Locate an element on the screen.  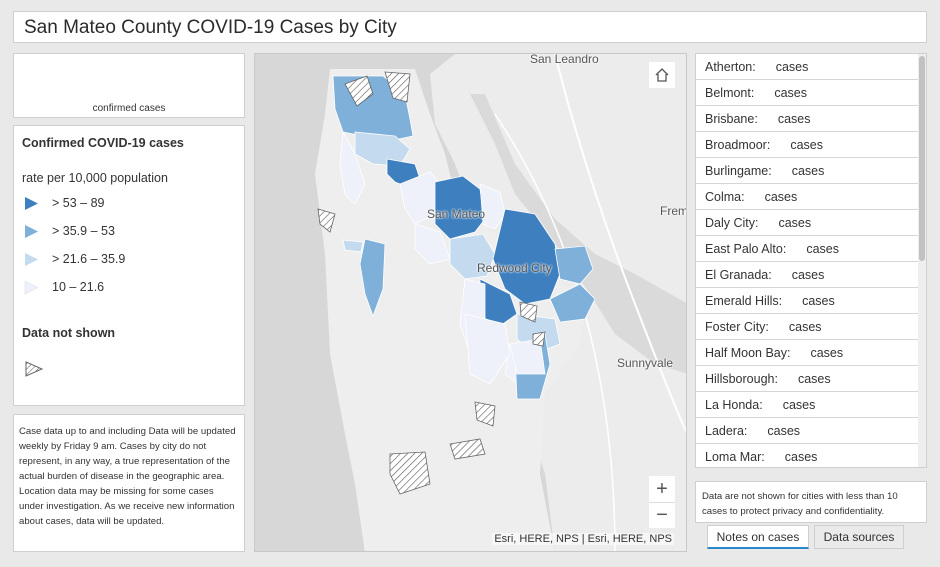
list-item: Brisbane: cases is located at coordinates (807, 119).